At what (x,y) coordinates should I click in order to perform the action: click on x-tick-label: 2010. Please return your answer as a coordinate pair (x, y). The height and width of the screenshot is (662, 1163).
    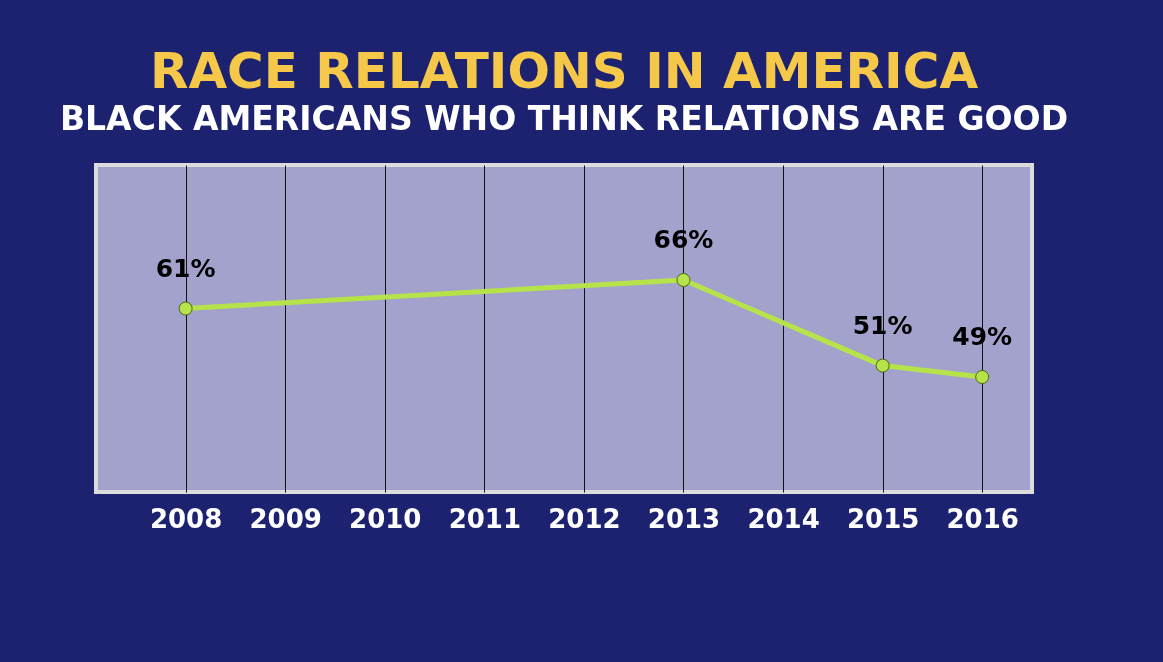
    Looking at the image, I should click on (385, 518).